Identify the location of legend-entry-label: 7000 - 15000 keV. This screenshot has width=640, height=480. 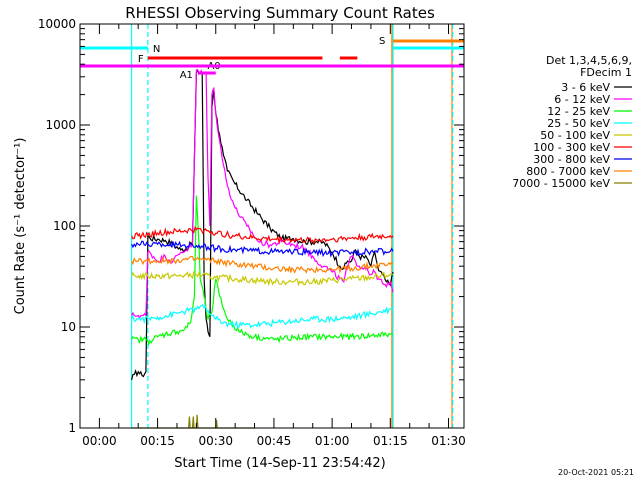
(561, 183).